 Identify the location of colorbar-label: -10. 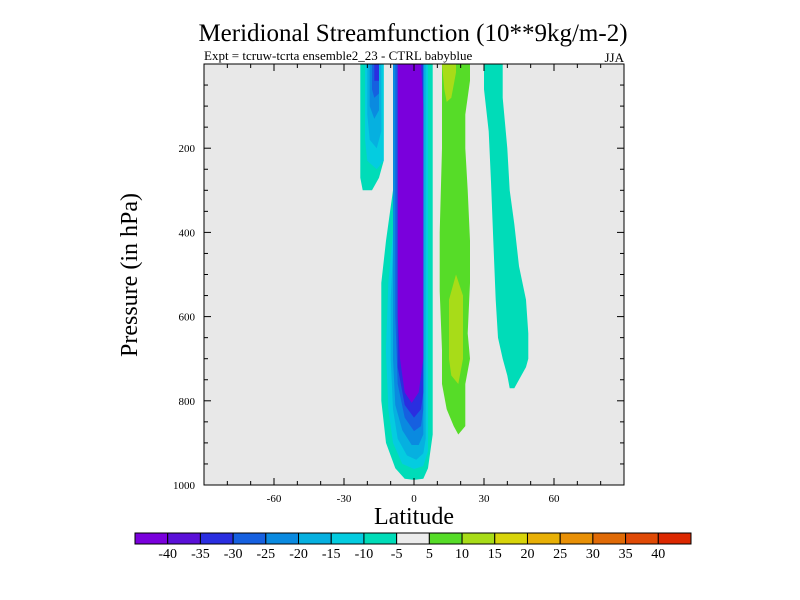
(364, 554).